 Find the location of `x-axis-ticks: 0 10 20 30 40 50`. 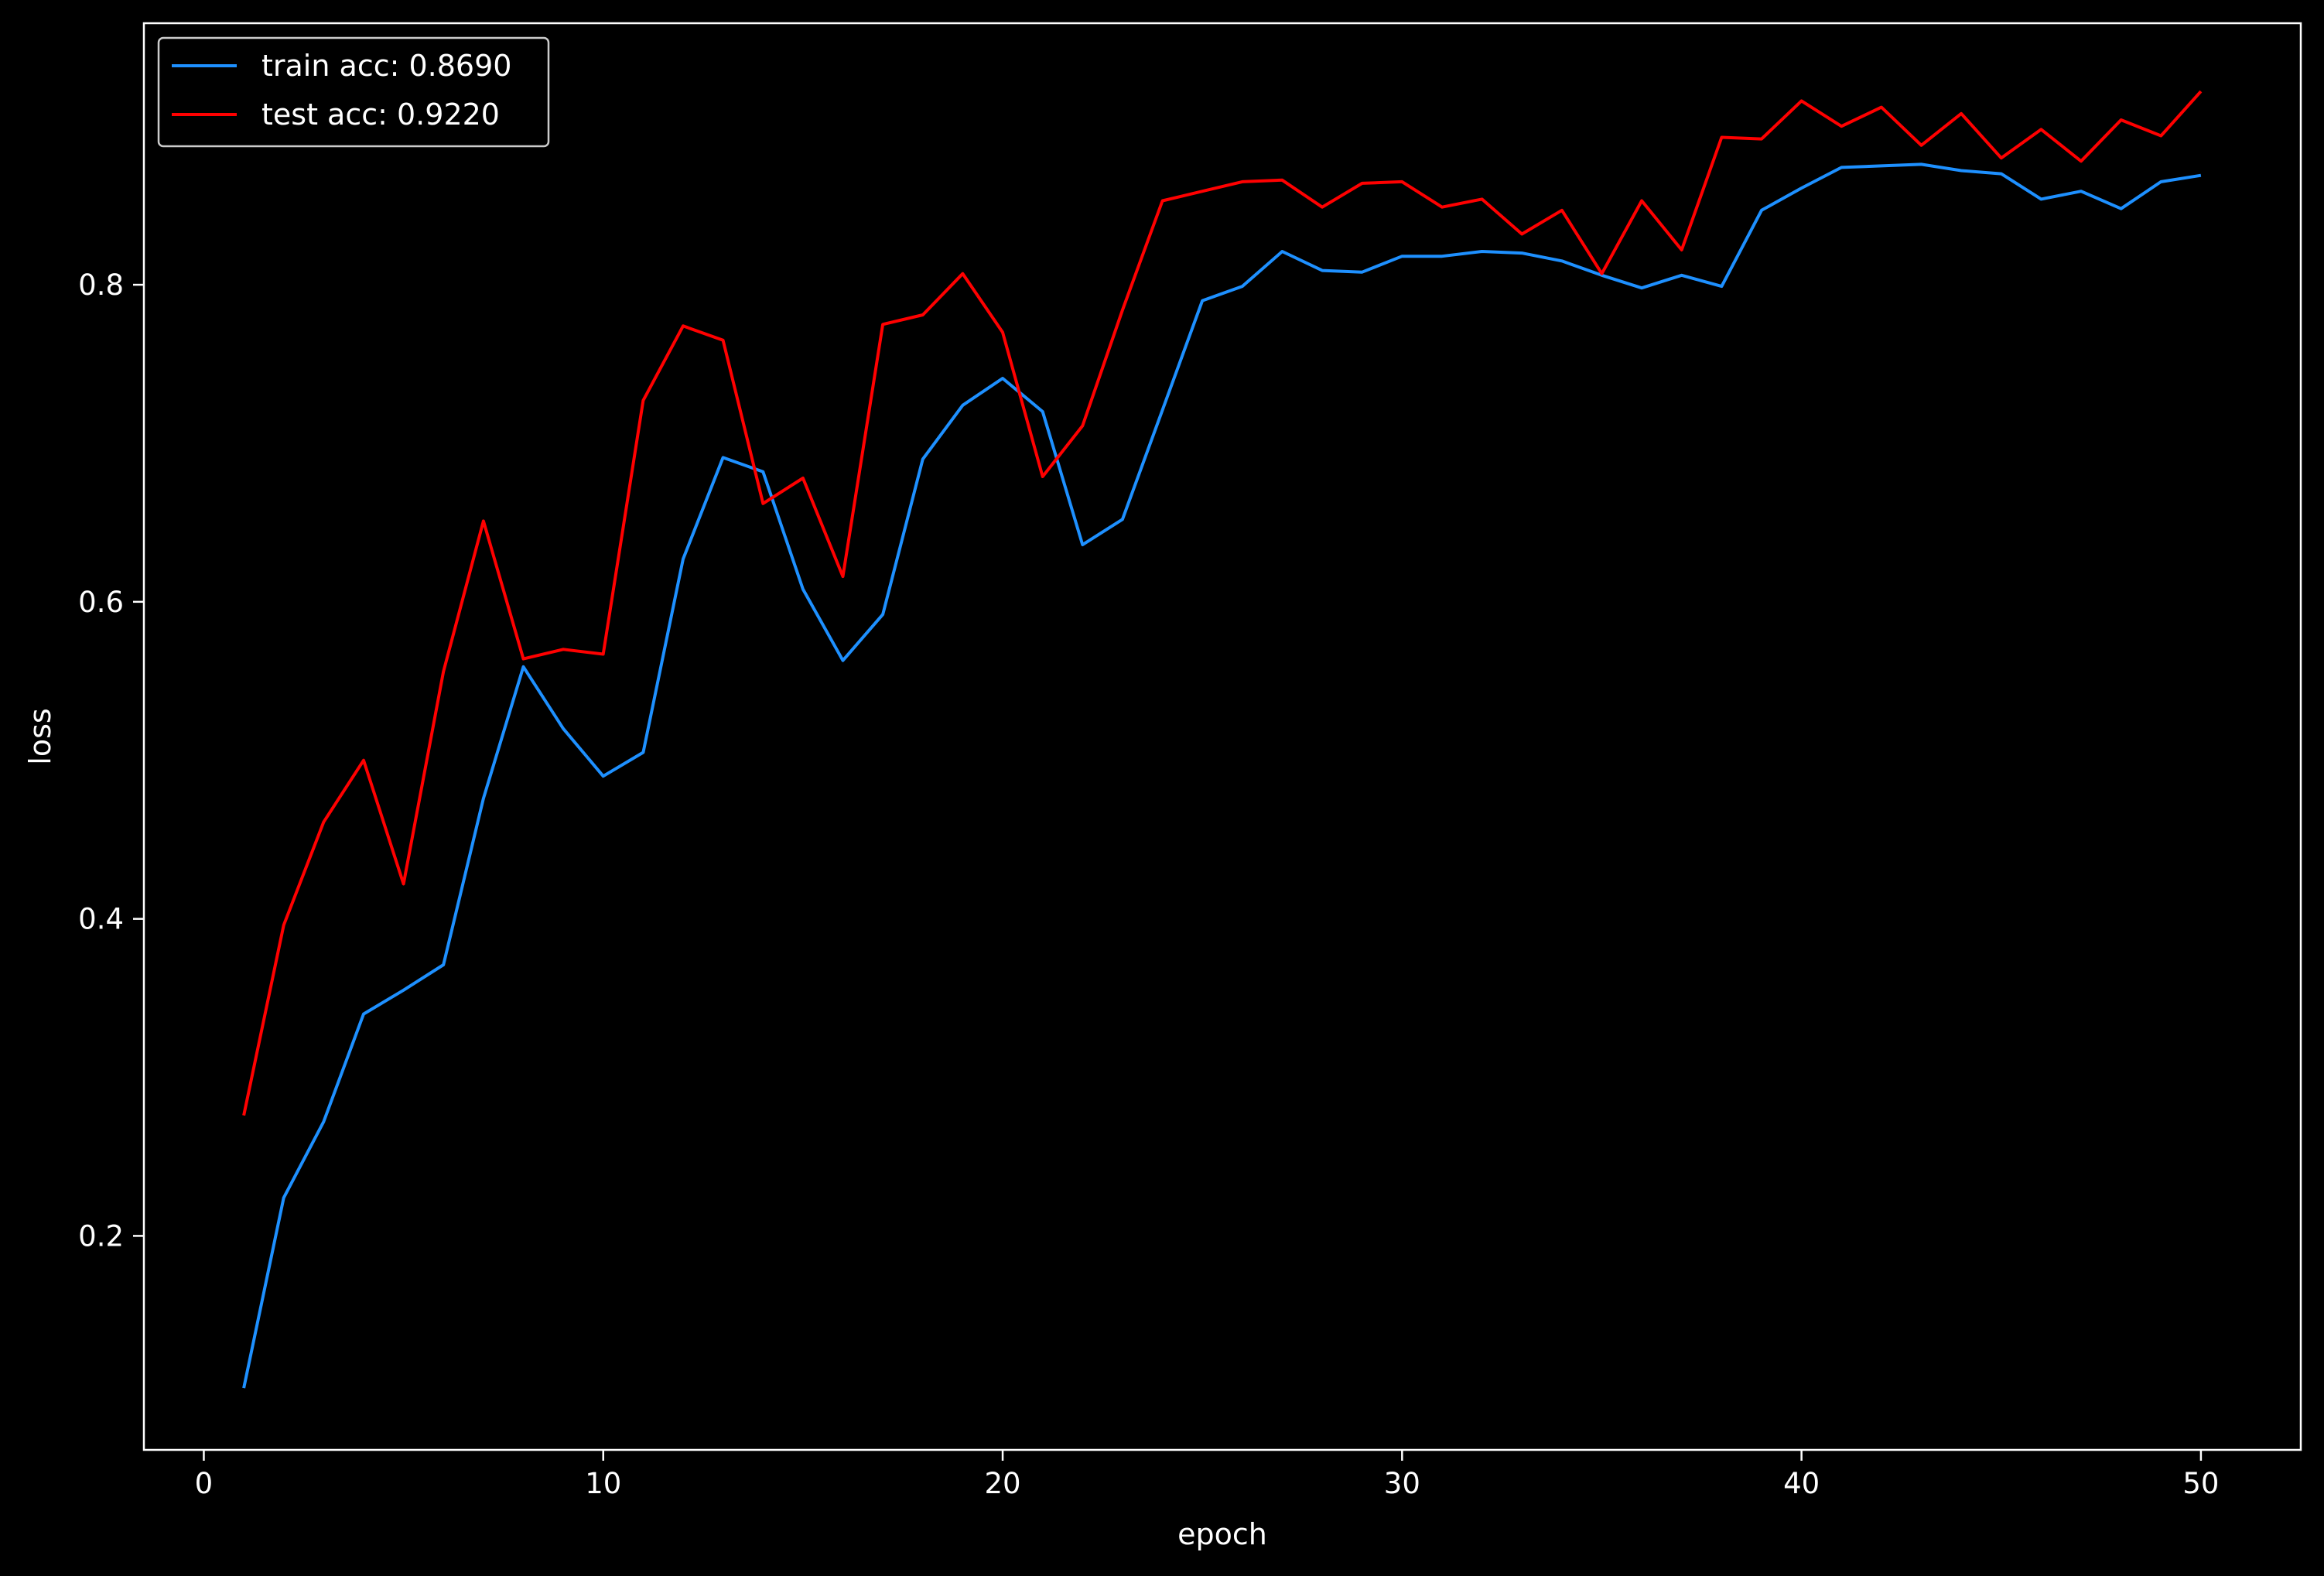

x-axis-ticks: 0 10 20 30 40 50 is located at coordinates (1207, 1475).